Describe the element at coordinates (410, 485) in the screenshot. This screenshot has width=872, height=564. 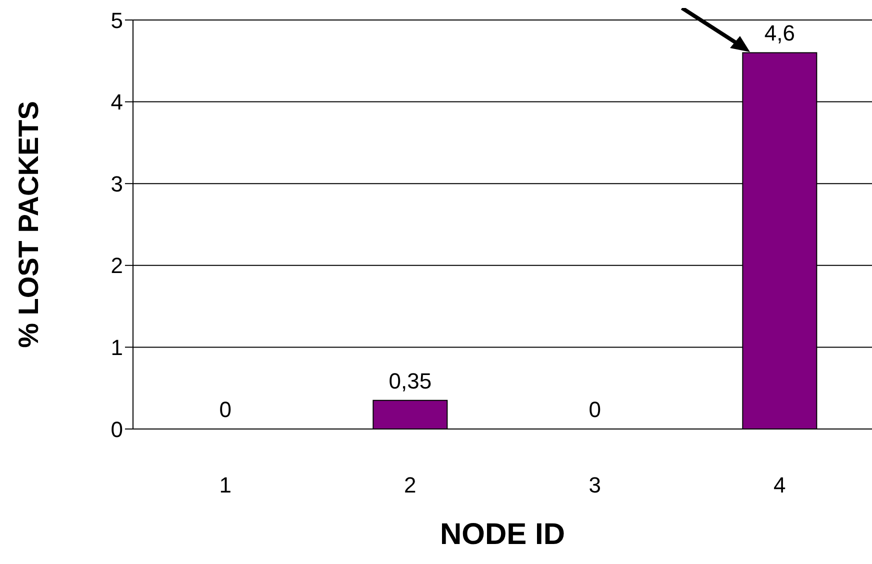
I see `x-tick-label: 2` at that location.